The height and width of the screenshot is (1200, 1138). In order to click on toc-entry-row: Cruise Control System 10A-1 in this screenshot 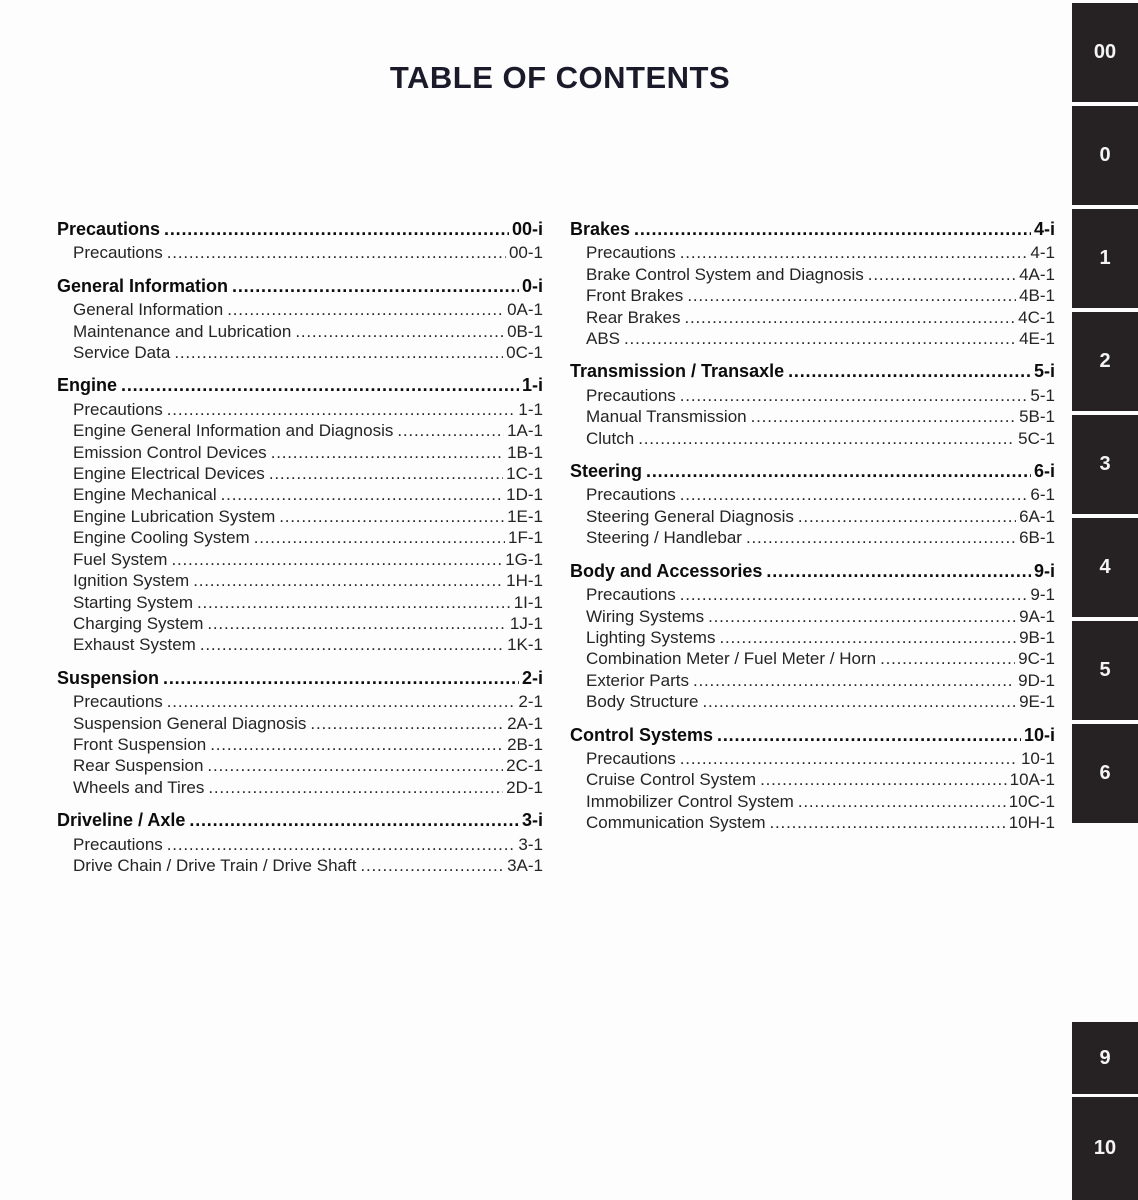, I will do `click(812, 779)`.